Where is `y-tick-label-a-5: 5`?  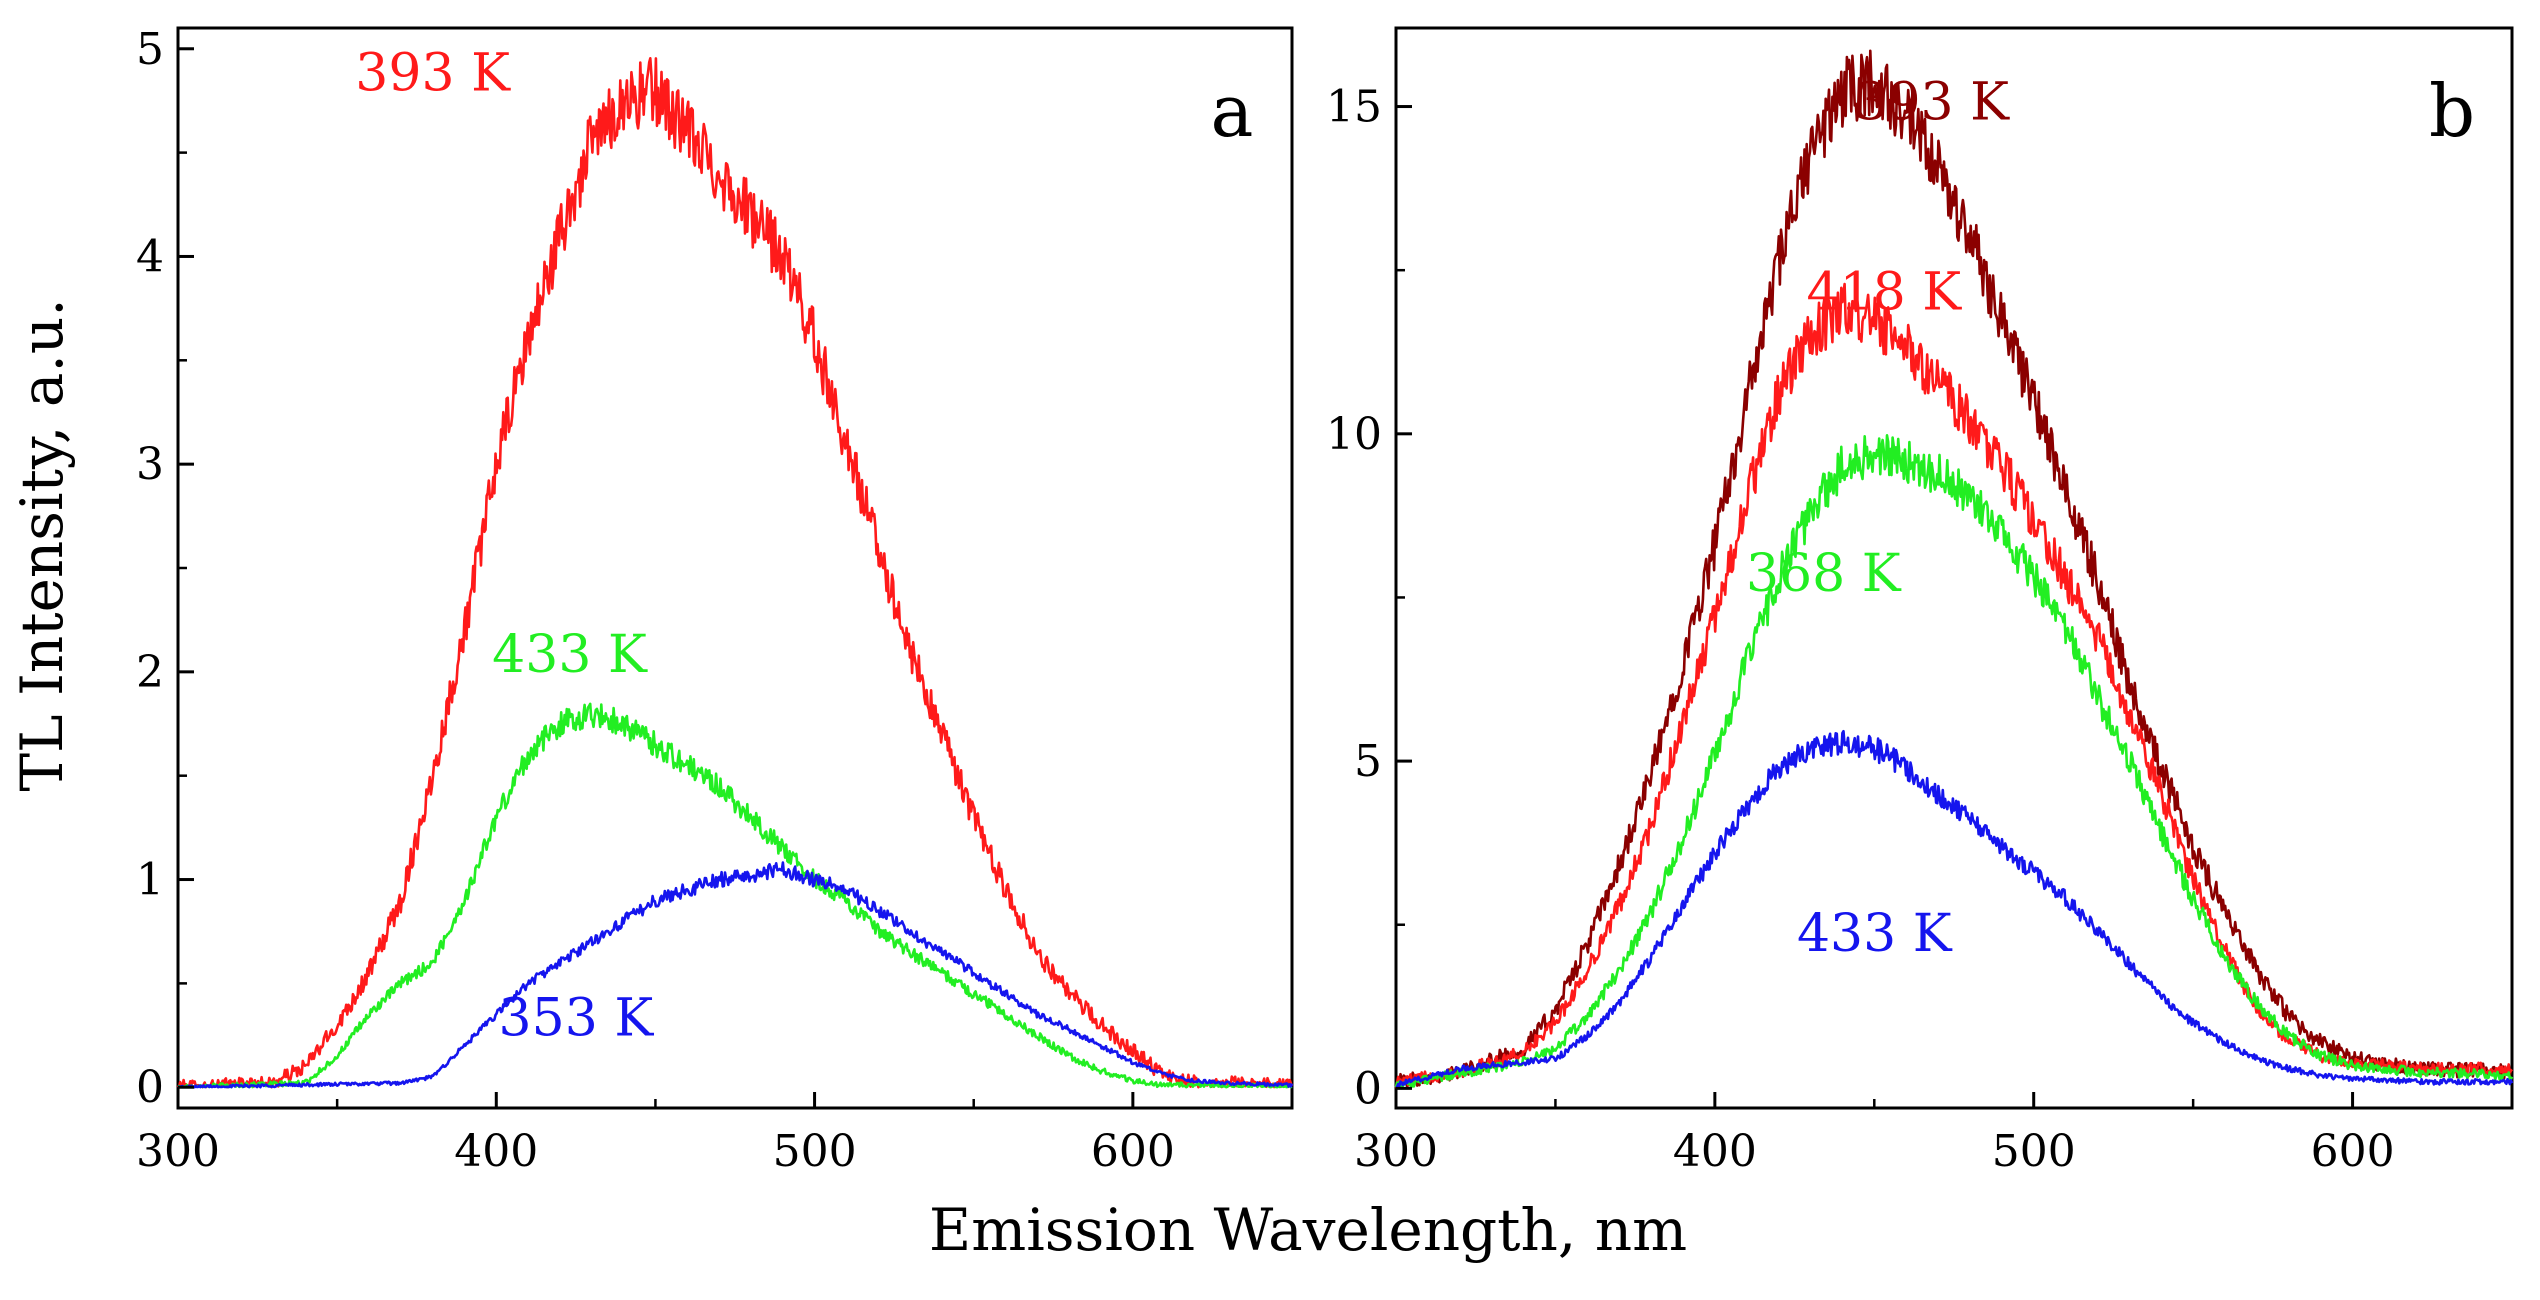
y-tick-label-a-5: 5 is located at coordinates (150, 49).